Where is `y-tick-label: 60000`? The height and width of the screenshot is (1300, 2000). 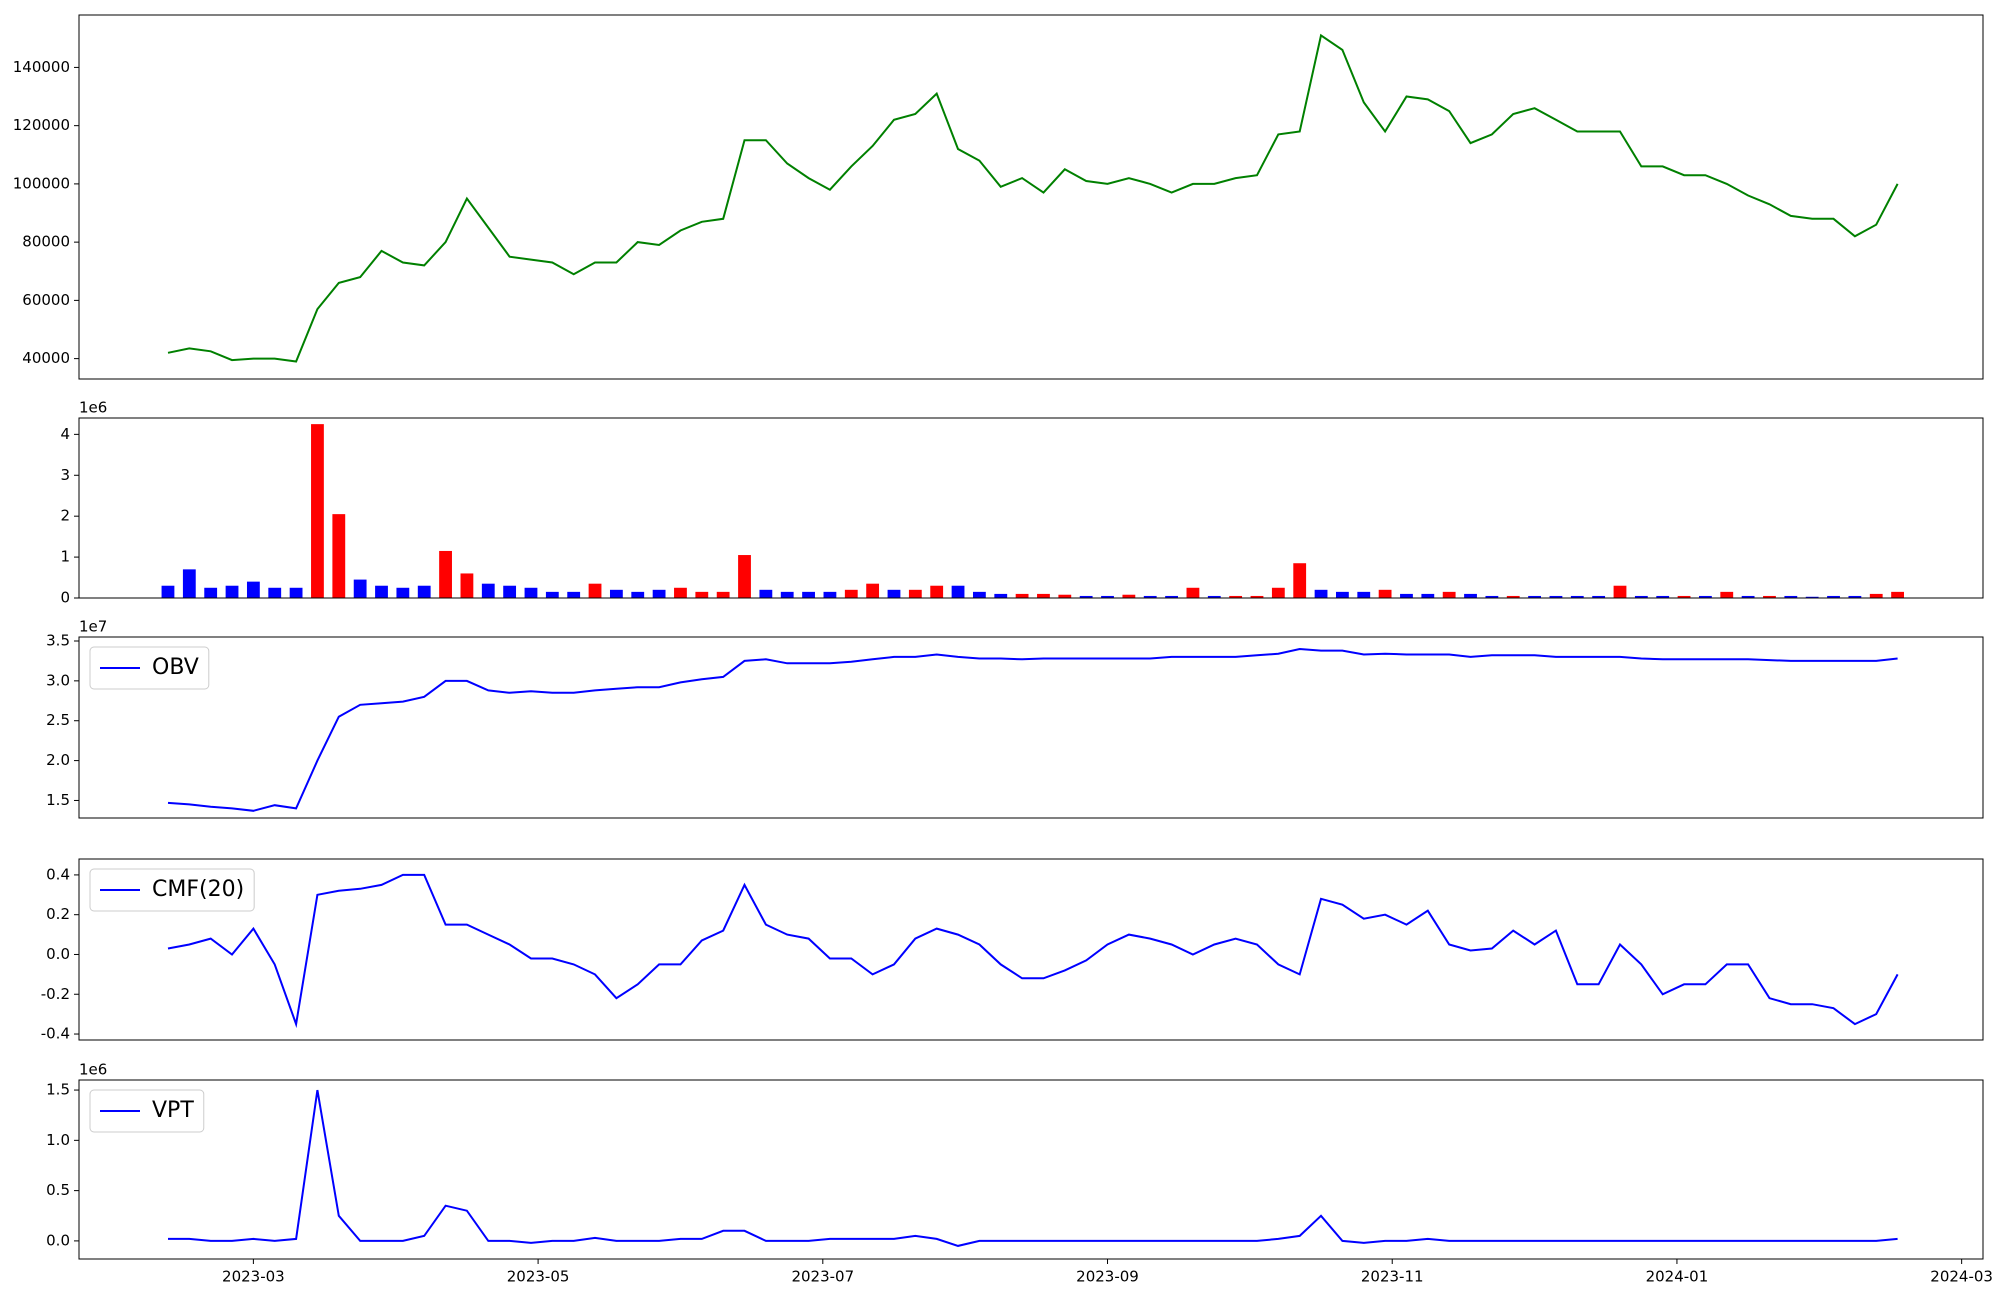
y-tick-label: 60000 is located at coordinates (46, 300).